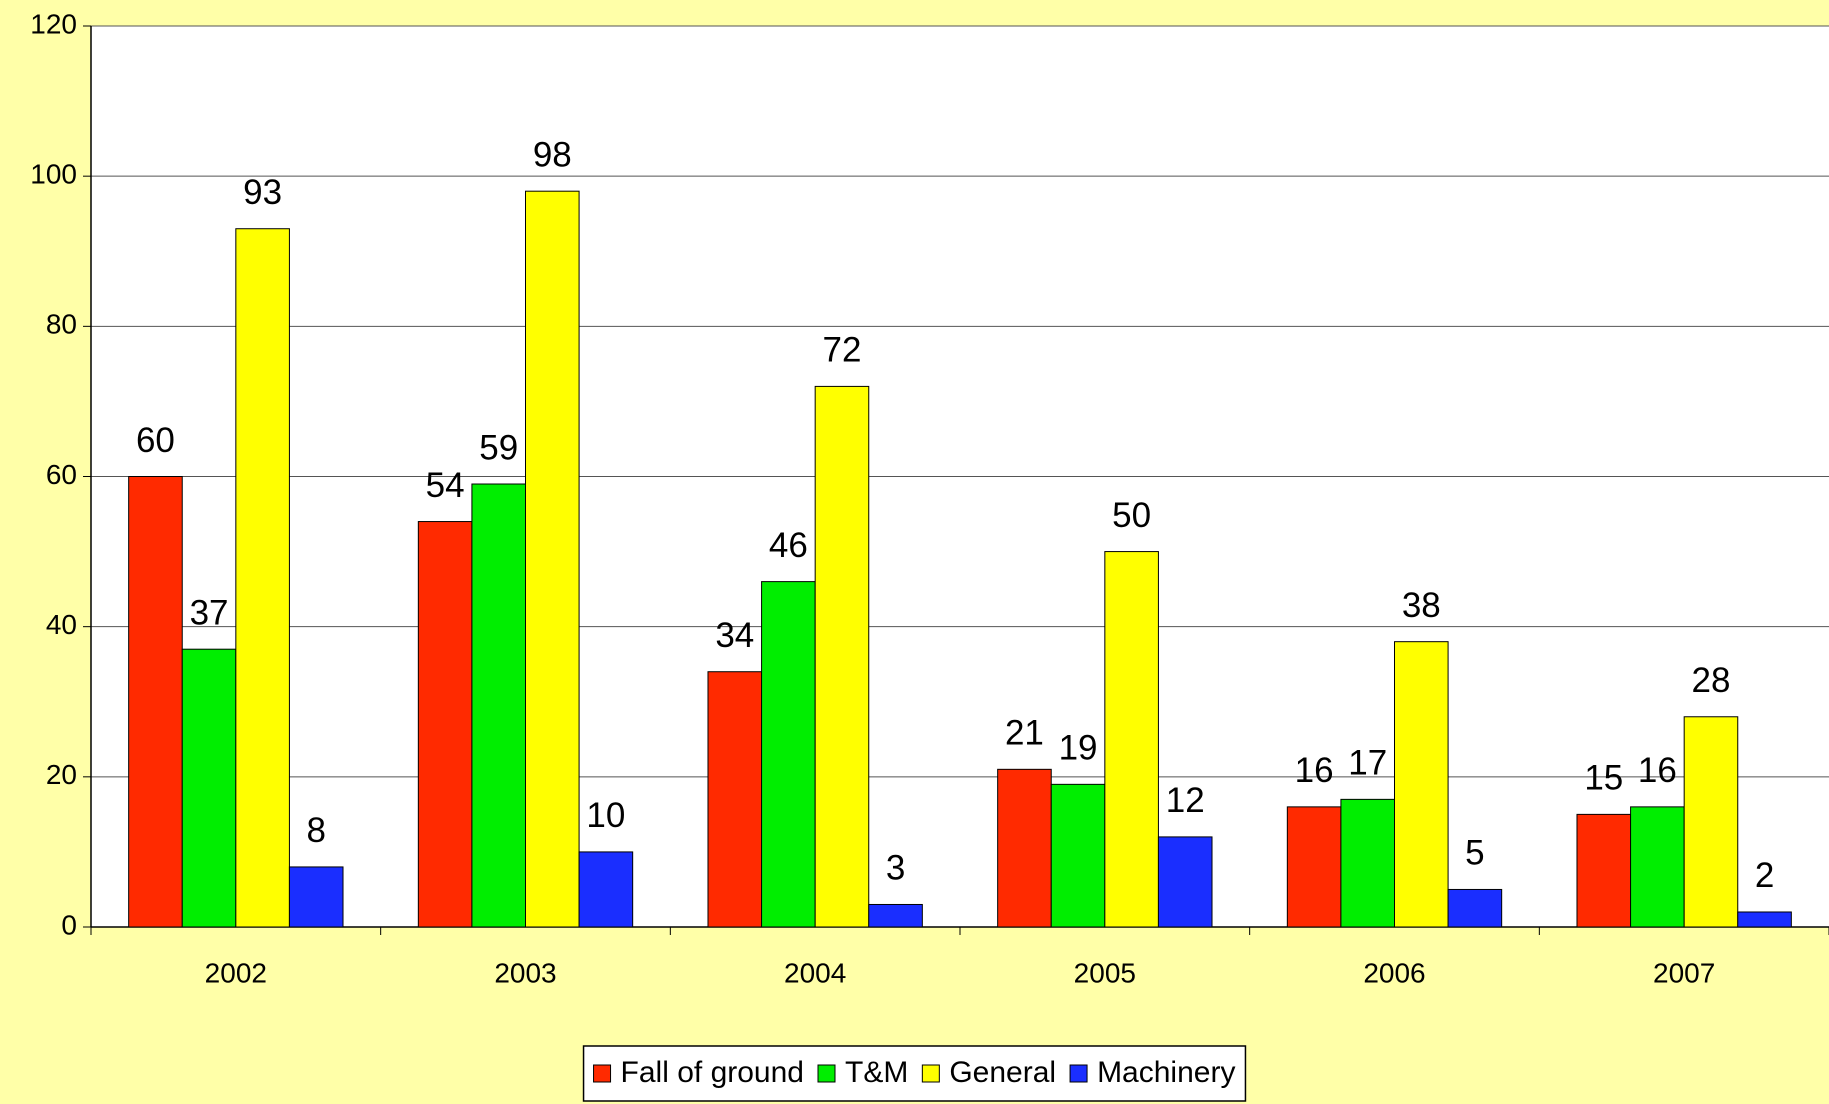  What do you see at coordinates (734, 635) in the screenshot?
I see `data-label: 34` at bounding box center [734, 635].